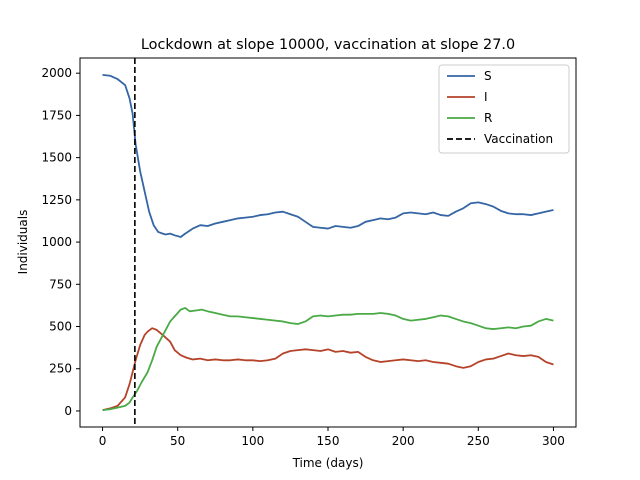  I want to click on x-tick-label: 100, so click(252, 441).